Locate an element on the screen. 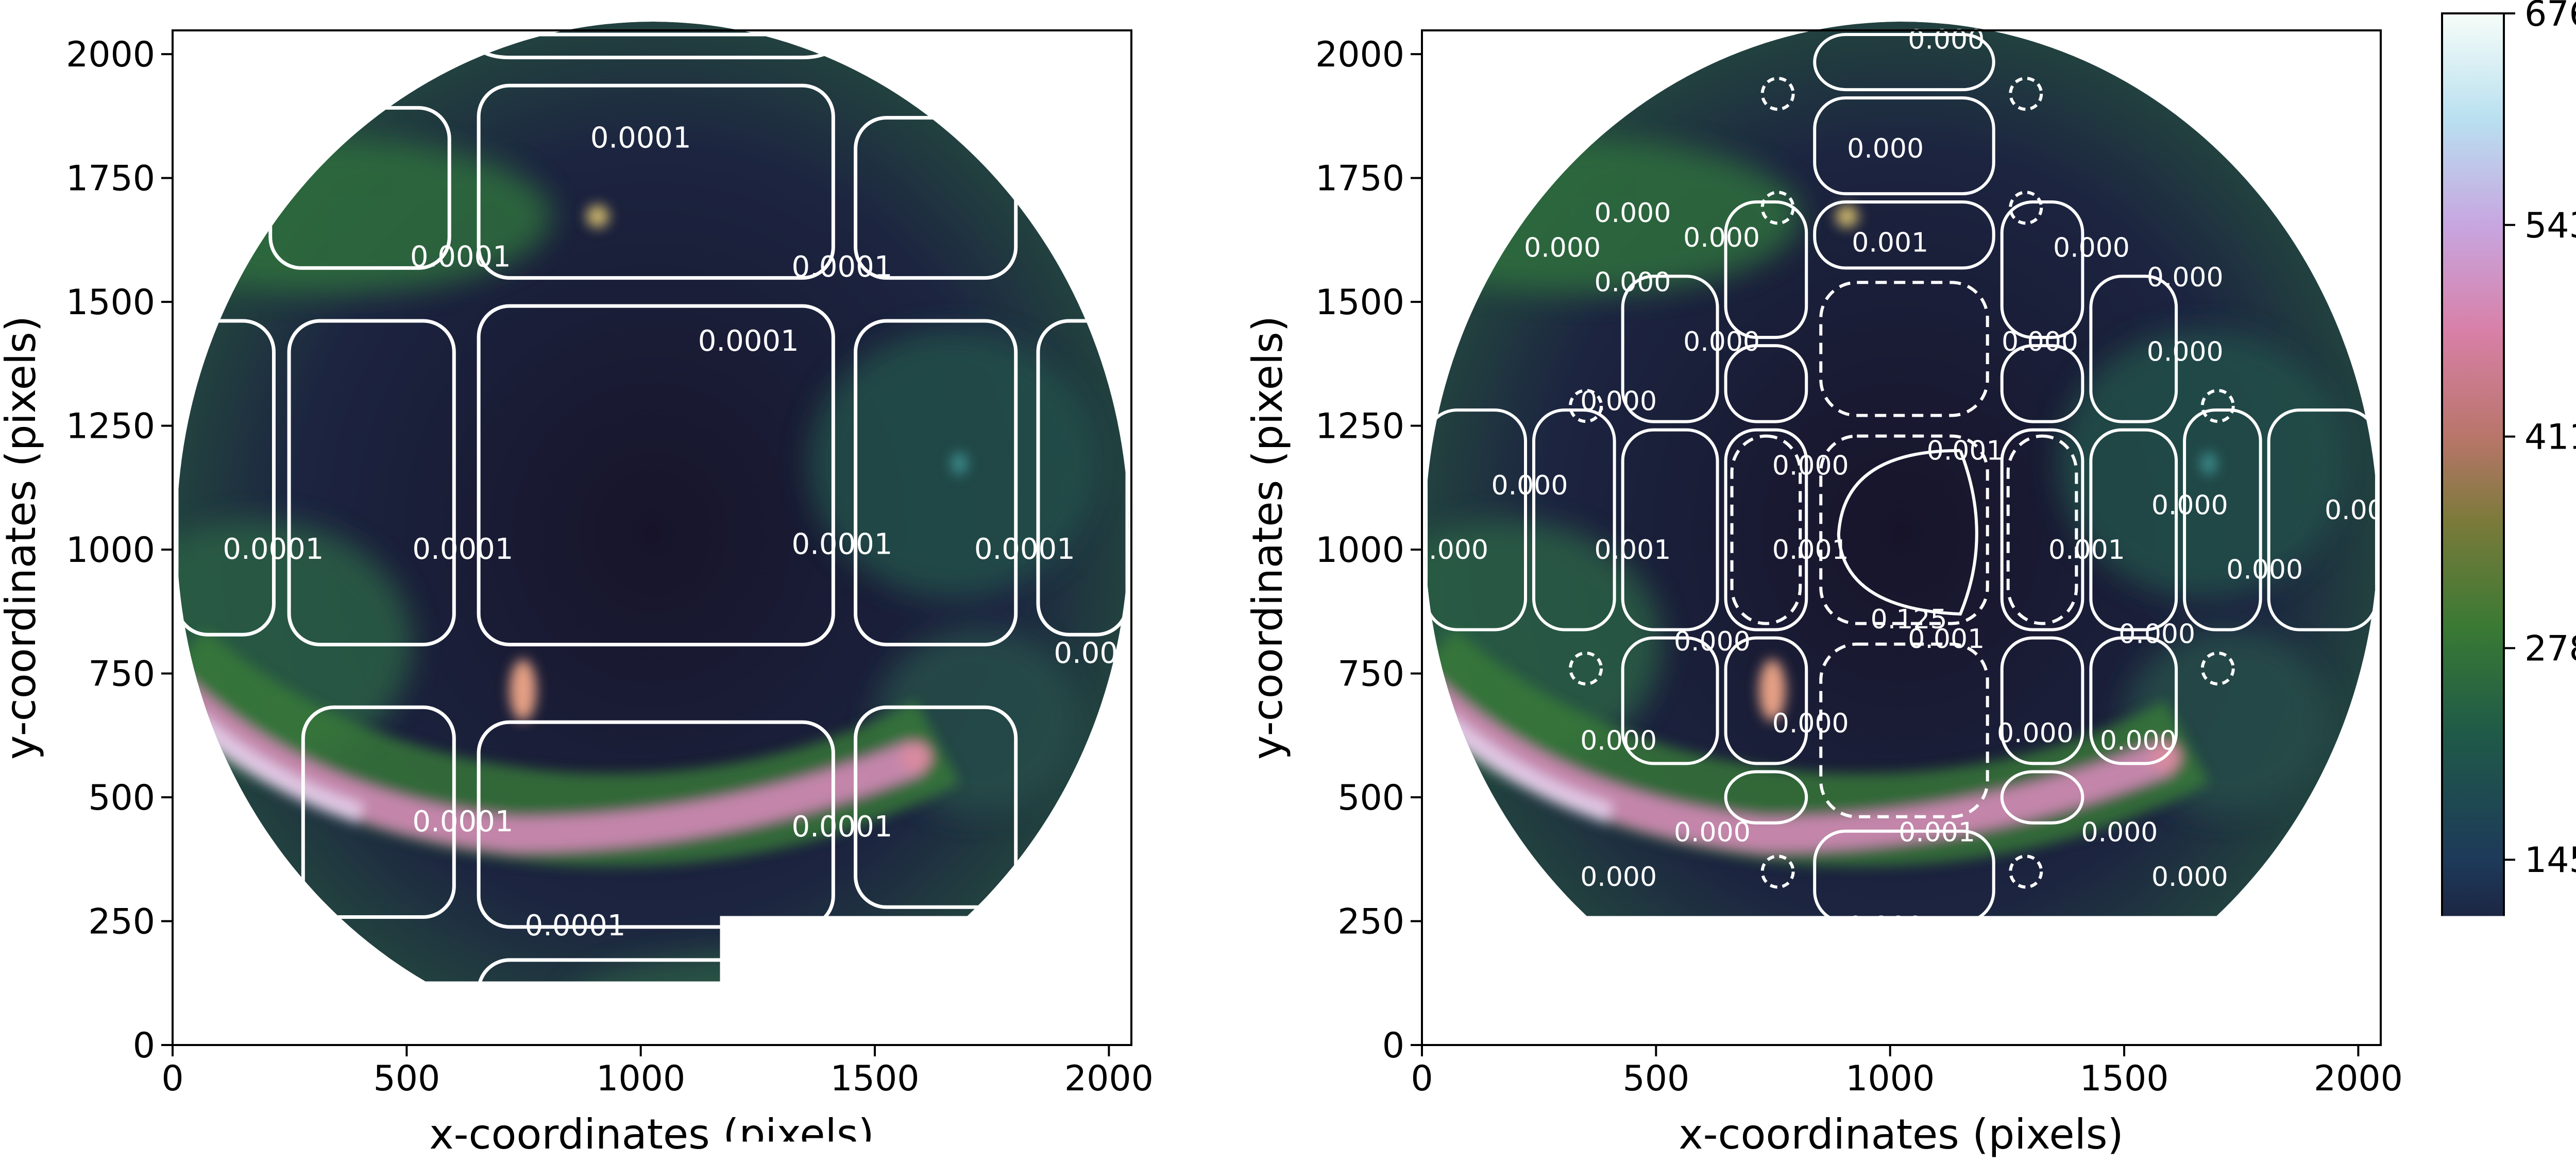 The image size is (2576, 1164). right-x-tick-label: 500 is located at coordinates (1655, 1078).